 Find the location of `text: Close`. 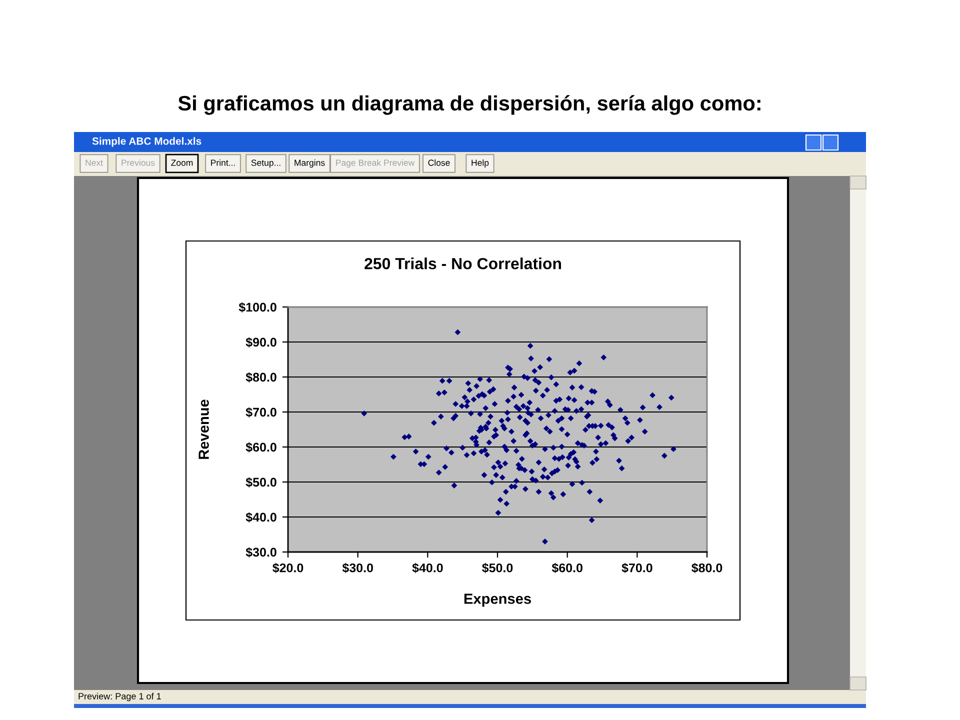

text: Close is located at coordinates (439, 162).